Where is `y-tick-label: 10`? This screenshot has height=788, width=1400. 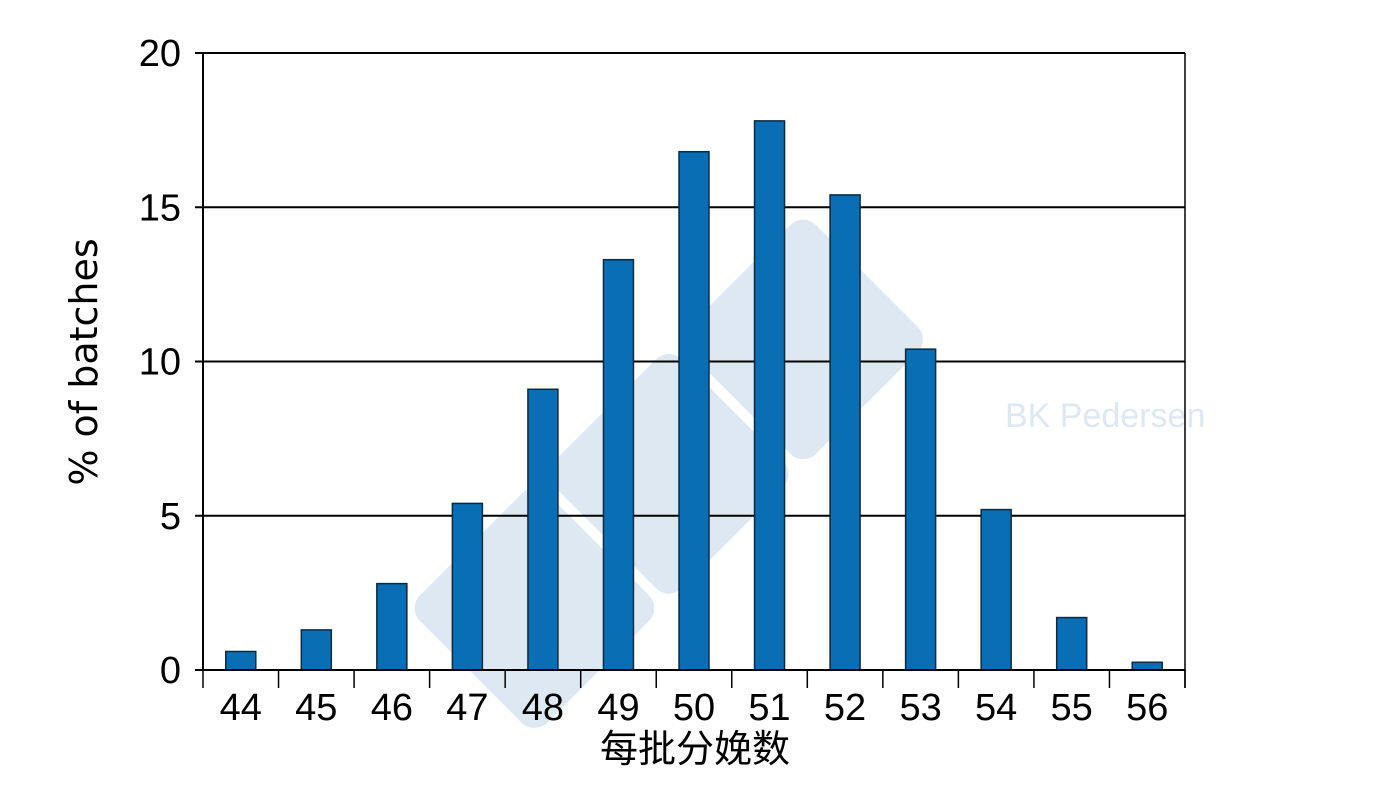
y-tick-label: 10 is located at coordinates (160, 363).